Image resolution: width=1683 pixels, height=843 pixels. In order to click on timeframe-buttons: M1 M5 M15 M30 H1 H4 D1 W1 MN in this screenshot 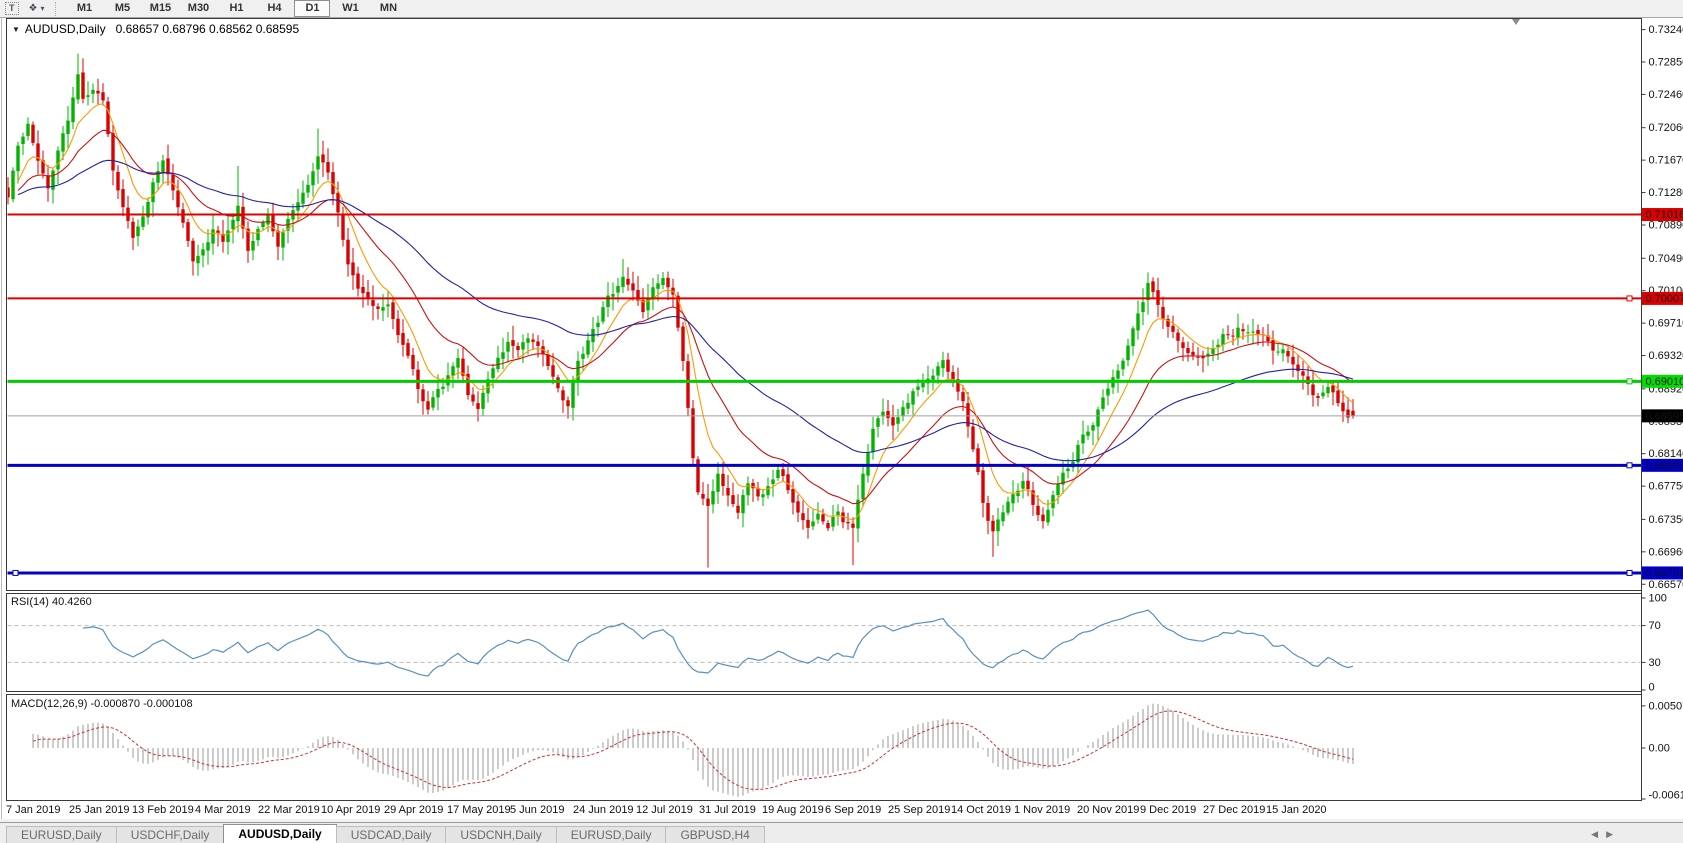, I will do `click(236, 8)`.